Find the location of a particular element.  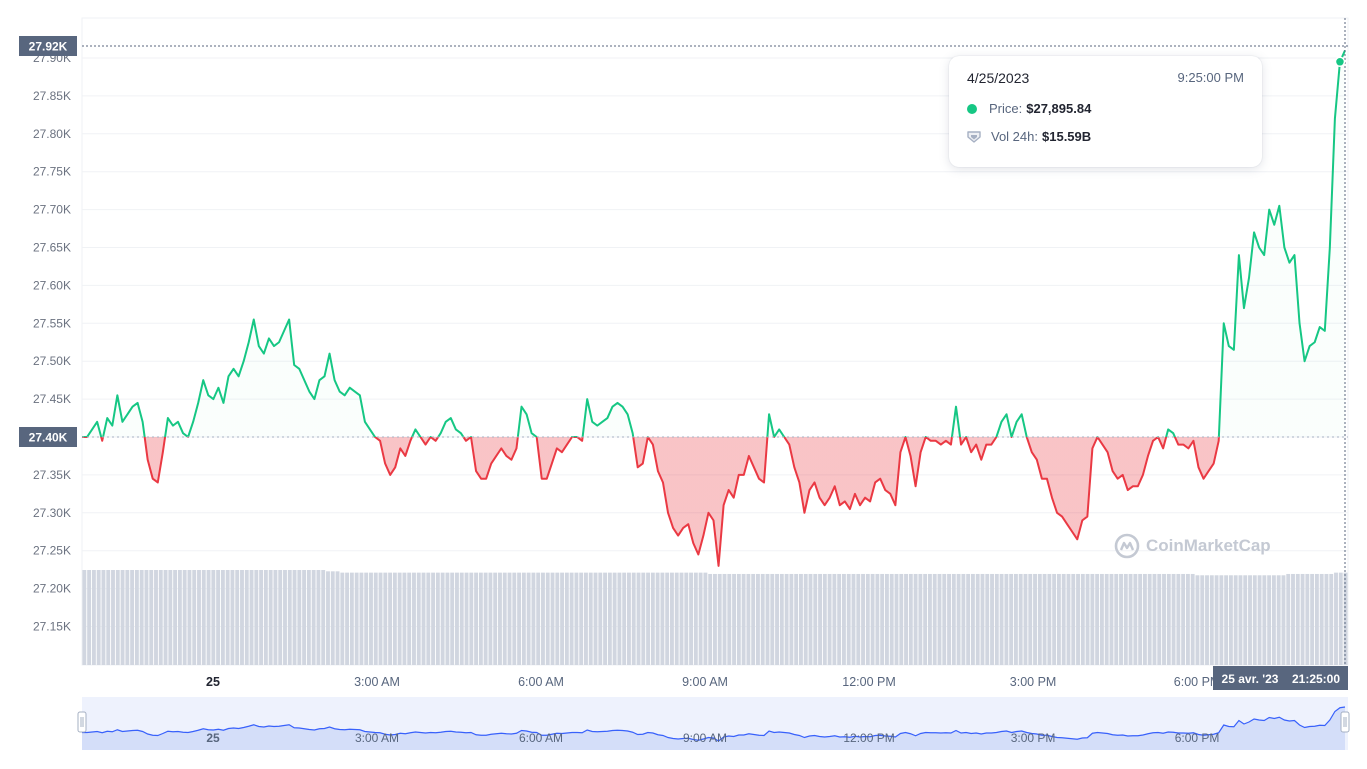

x-tick-label: 12:00 PM is located at coordinates (869, 682).